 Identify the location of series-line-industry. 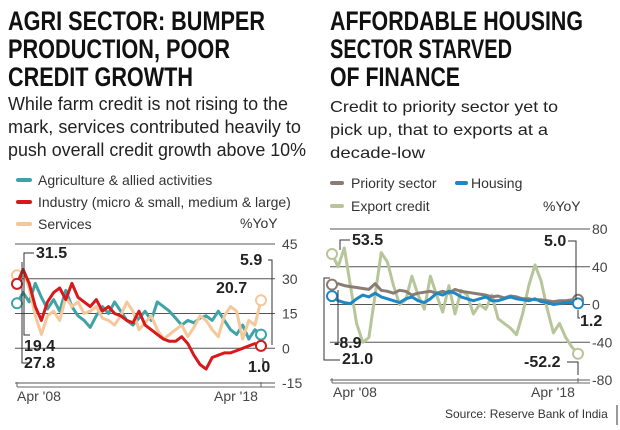
(138, 319).